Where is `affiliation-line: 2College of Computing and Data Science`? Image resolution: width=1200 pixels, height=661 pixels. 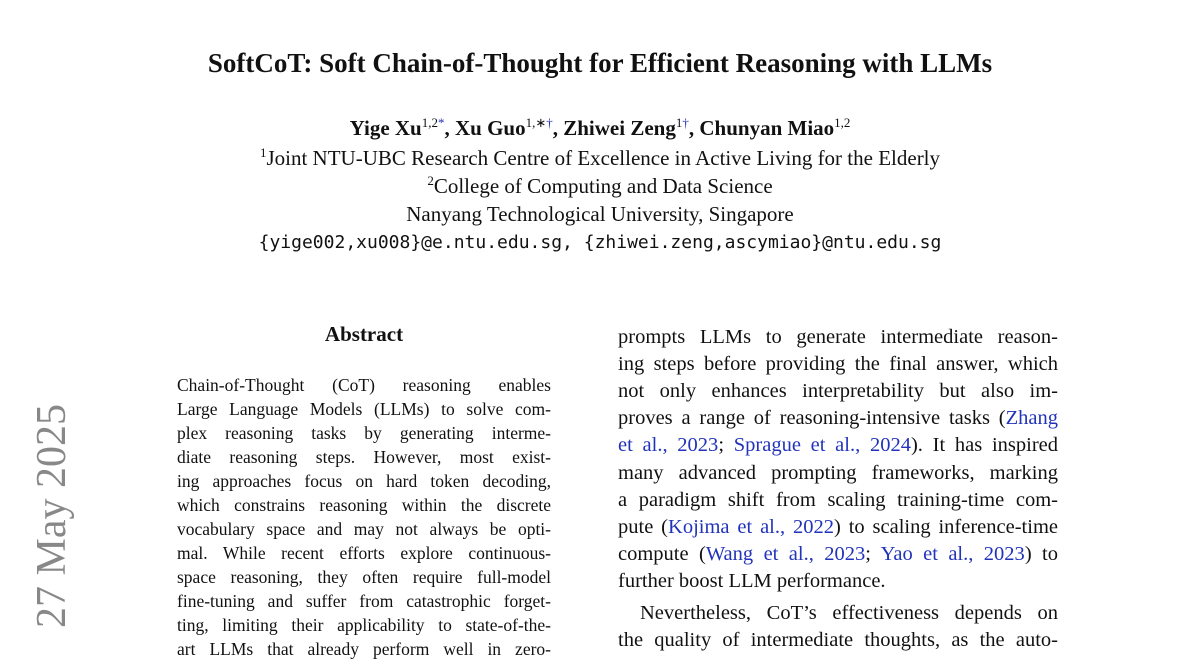 affiliation-line: 2College of Computing and Data Science is located at coordinates (600, 186).